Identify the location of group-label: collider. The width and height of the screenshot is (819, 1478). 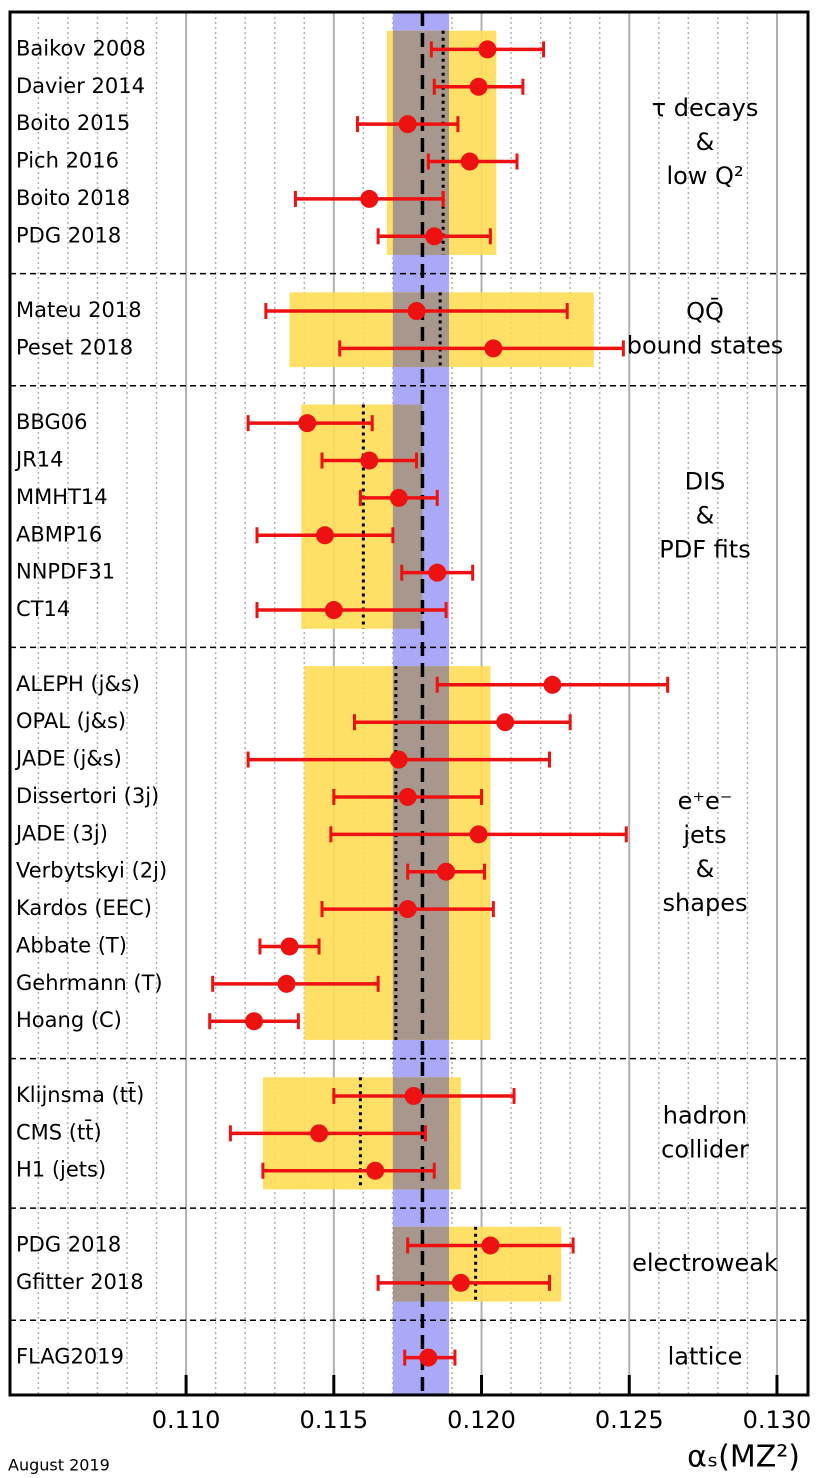
(705, 1149).